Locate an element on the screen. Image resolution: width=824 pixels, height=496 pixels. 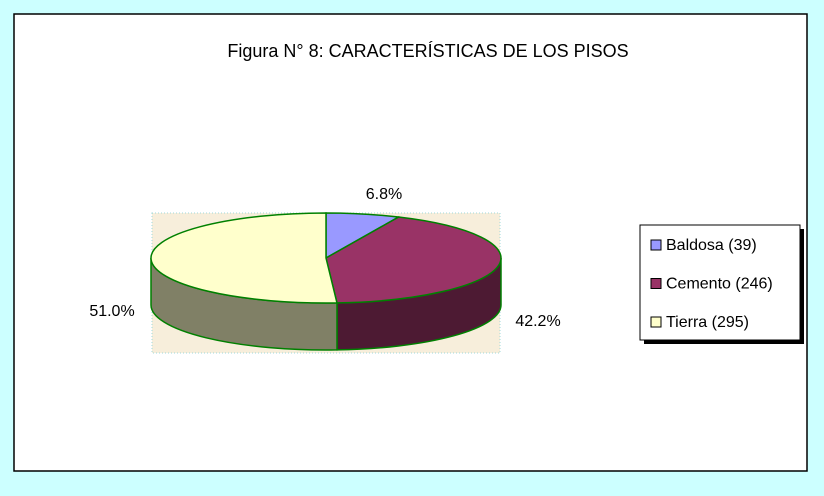
legend-label: Cemento (246) is located at coordinates (719, 284).